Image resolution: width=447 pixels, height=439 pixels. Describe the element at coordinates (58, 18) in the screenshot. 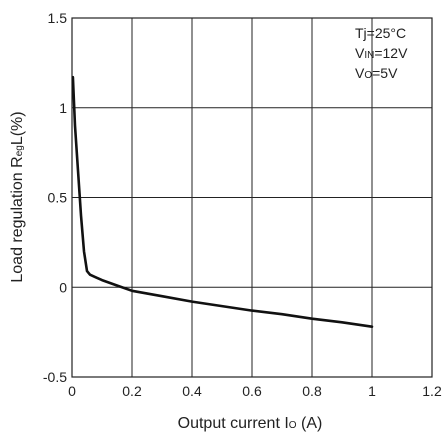

I see `y-tick-label: 1.5` at that location.